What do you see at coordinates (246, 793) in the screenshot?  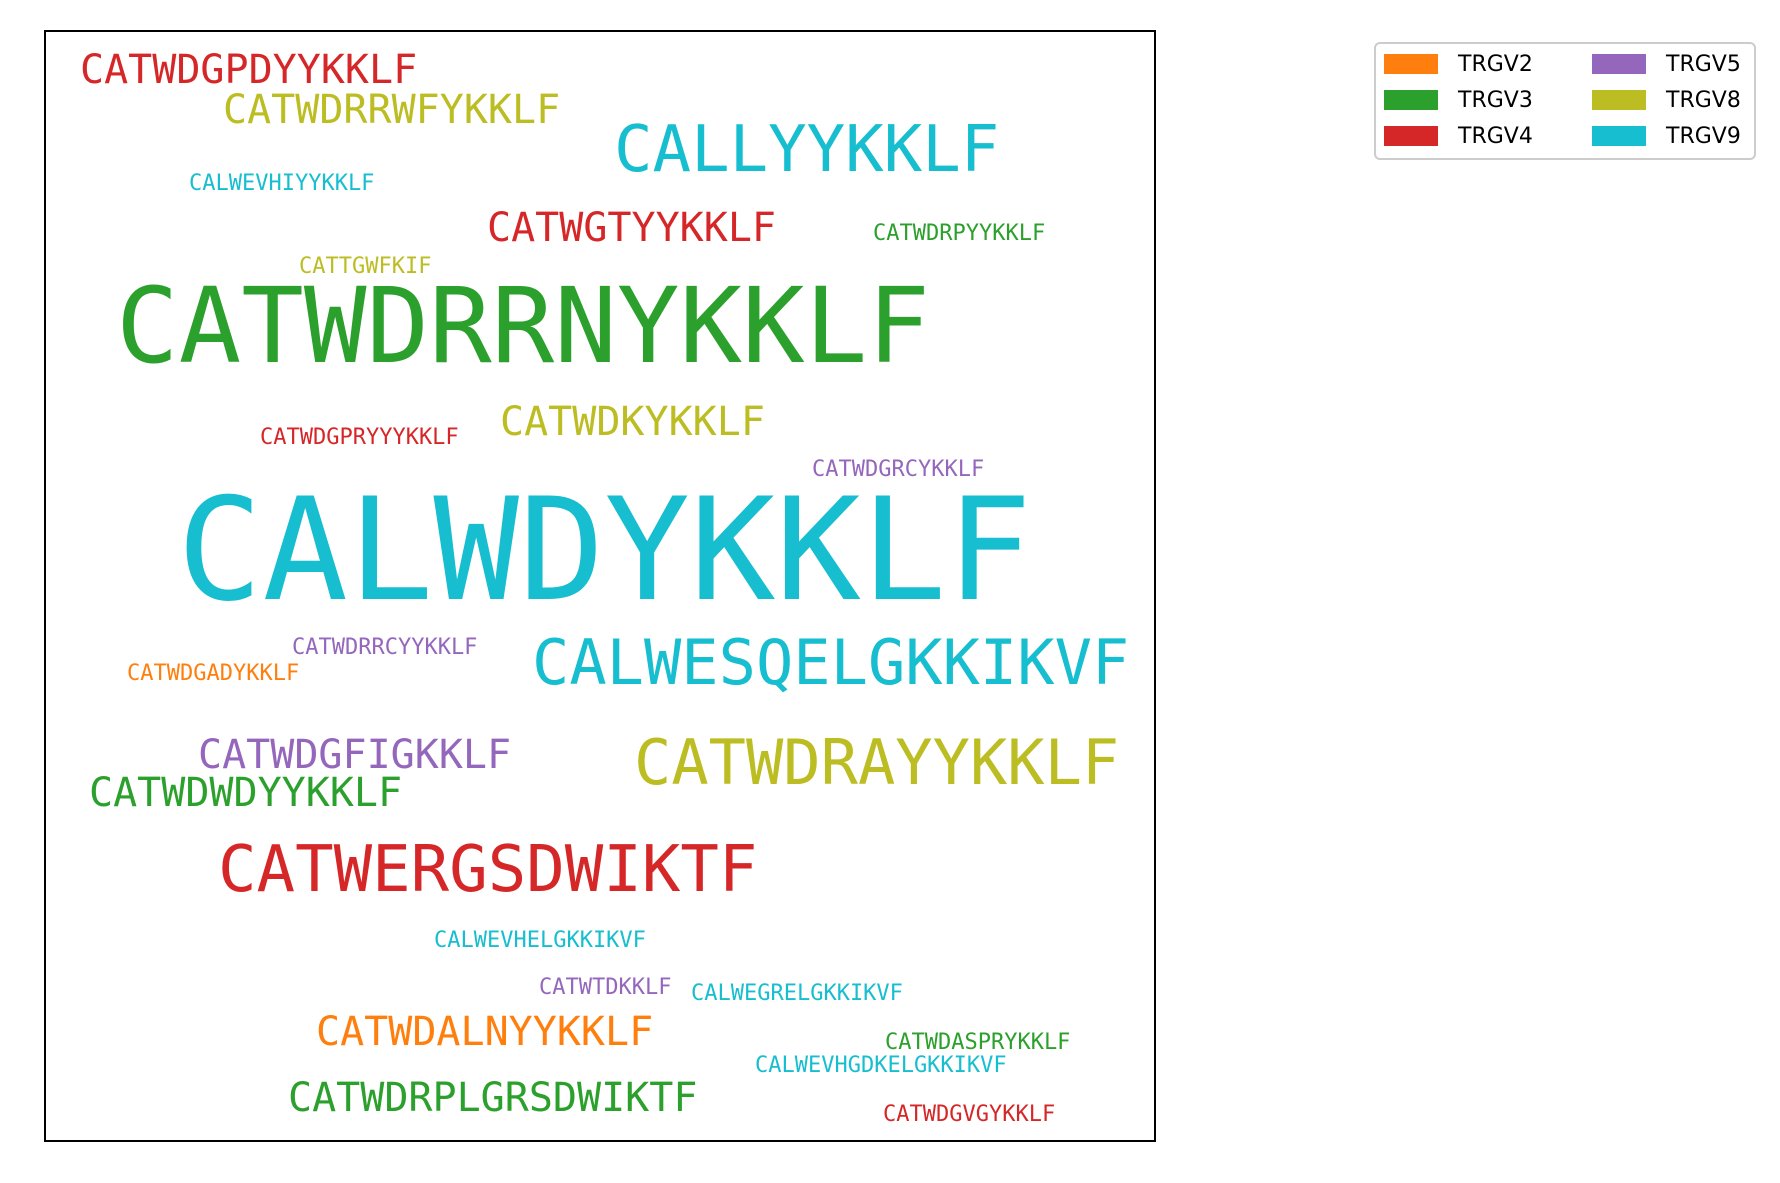 I see `word-catwdwdyykklf: CATWDWDYYKKLF` at bounding box center [246, 793].